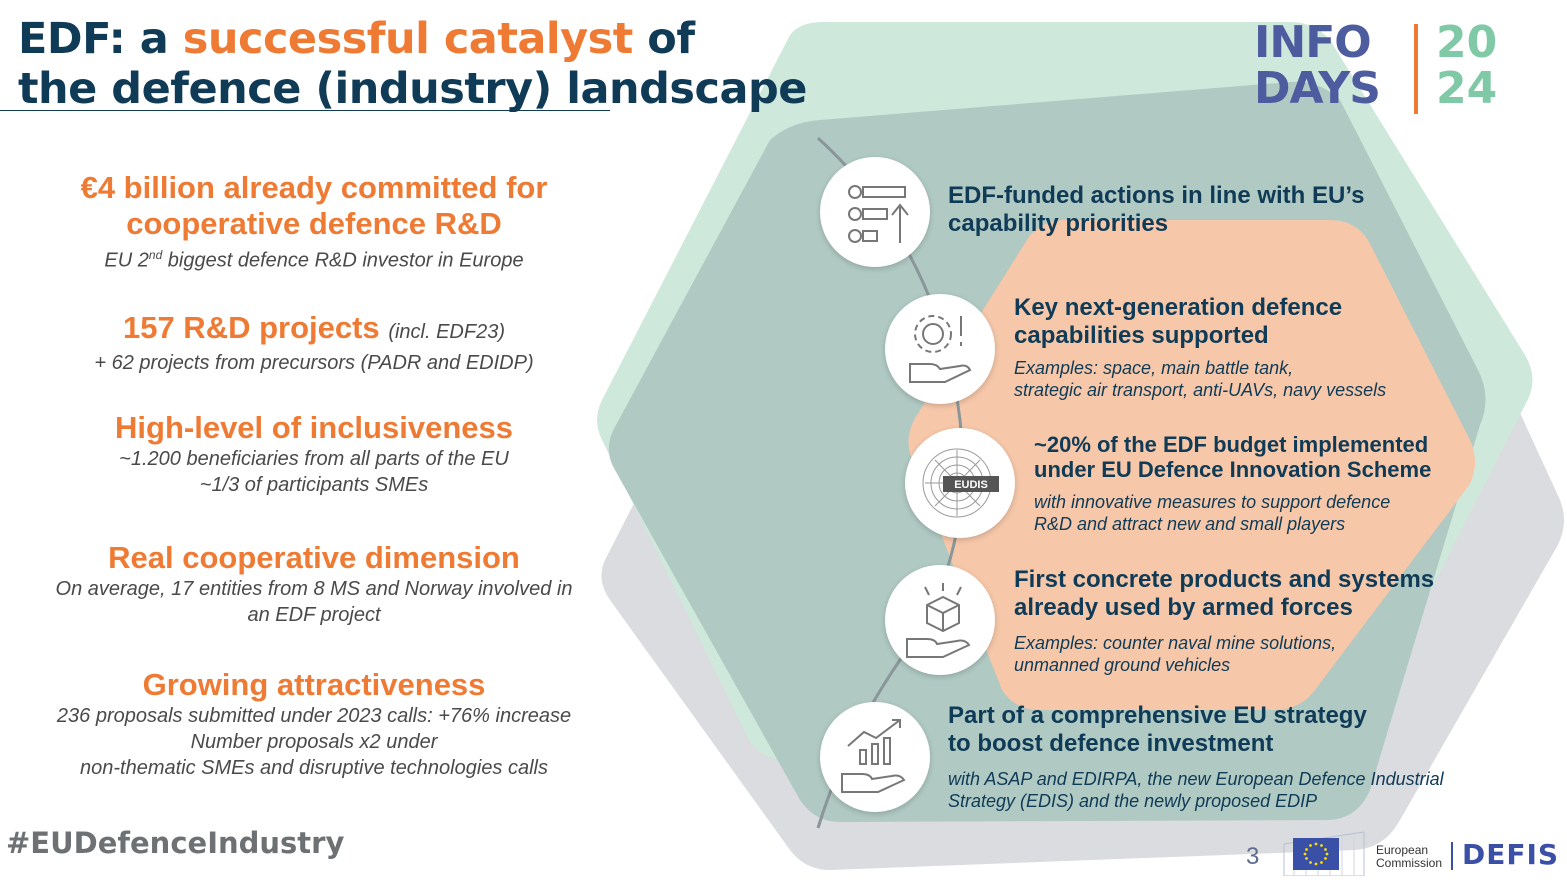 The height and width of the screenshot is (883, 1567). I want to click on title-part1: EDF: a, so click(100, 39).